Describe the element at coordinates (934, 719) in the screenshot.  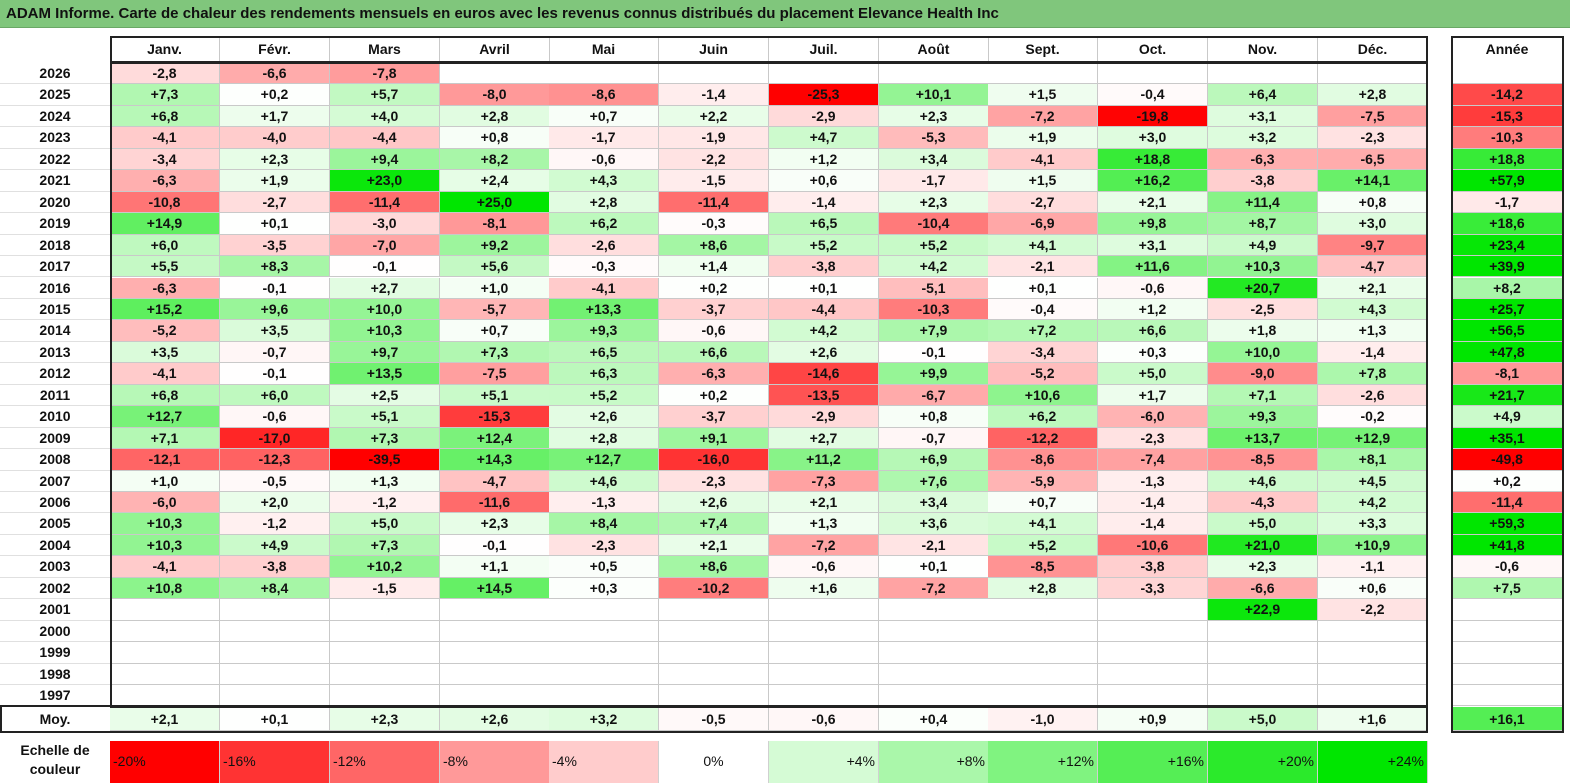
I see `average-cell: +0,4` at that location.